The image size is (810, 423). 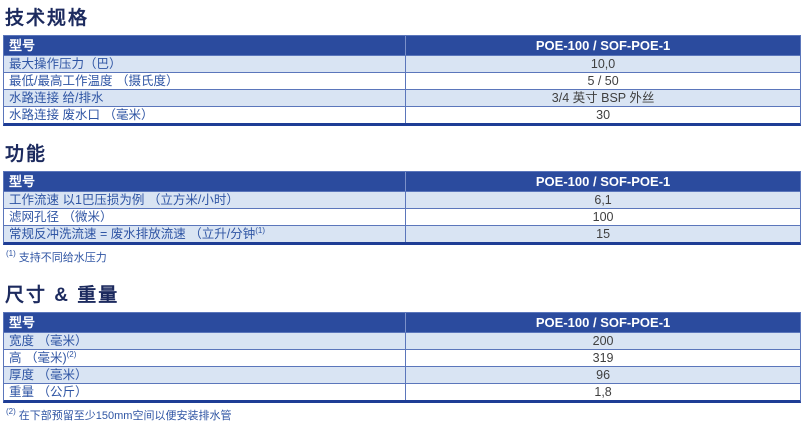 I want to click on row-label: 宽度 （毫米）, so click(x=48, y=341).